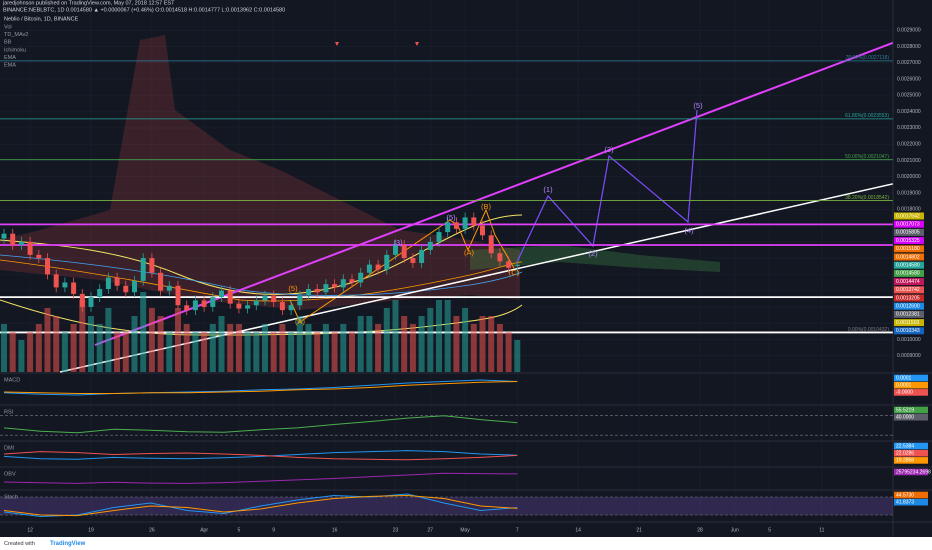  I want to click on y-tick-label: 0.0028000, so click(909, 47).